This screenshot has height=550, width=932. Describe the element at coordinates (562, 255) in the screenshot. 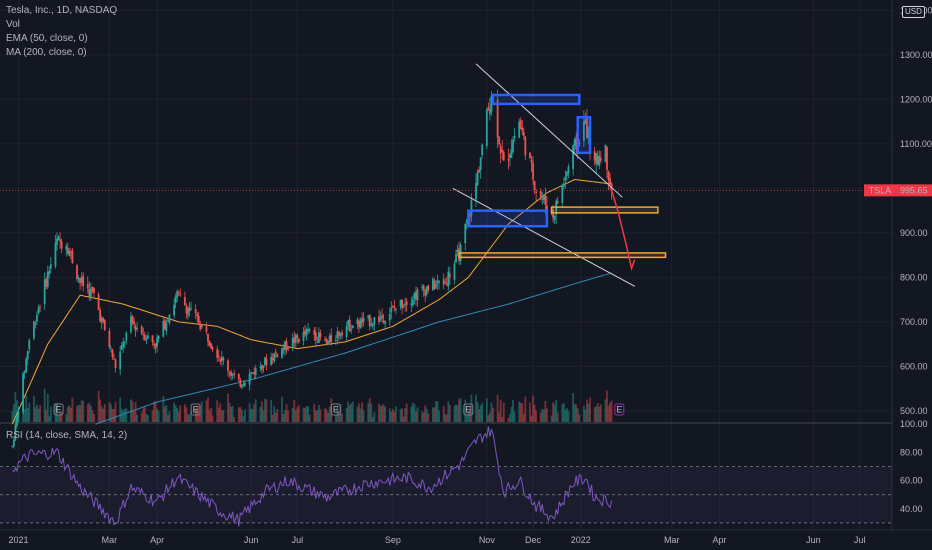

I see `support-zone` at that location.